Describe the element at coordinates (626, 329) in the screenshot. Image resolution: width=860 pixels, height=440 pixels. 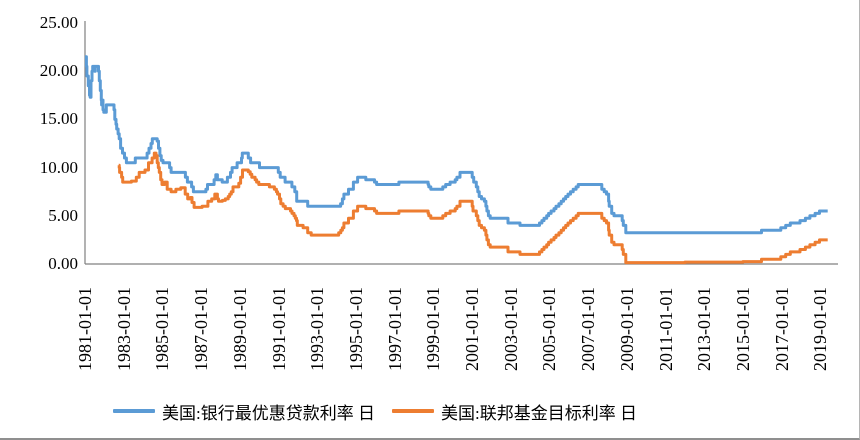
I see `x-axis-tick-label: 2009-01-01` at that location.